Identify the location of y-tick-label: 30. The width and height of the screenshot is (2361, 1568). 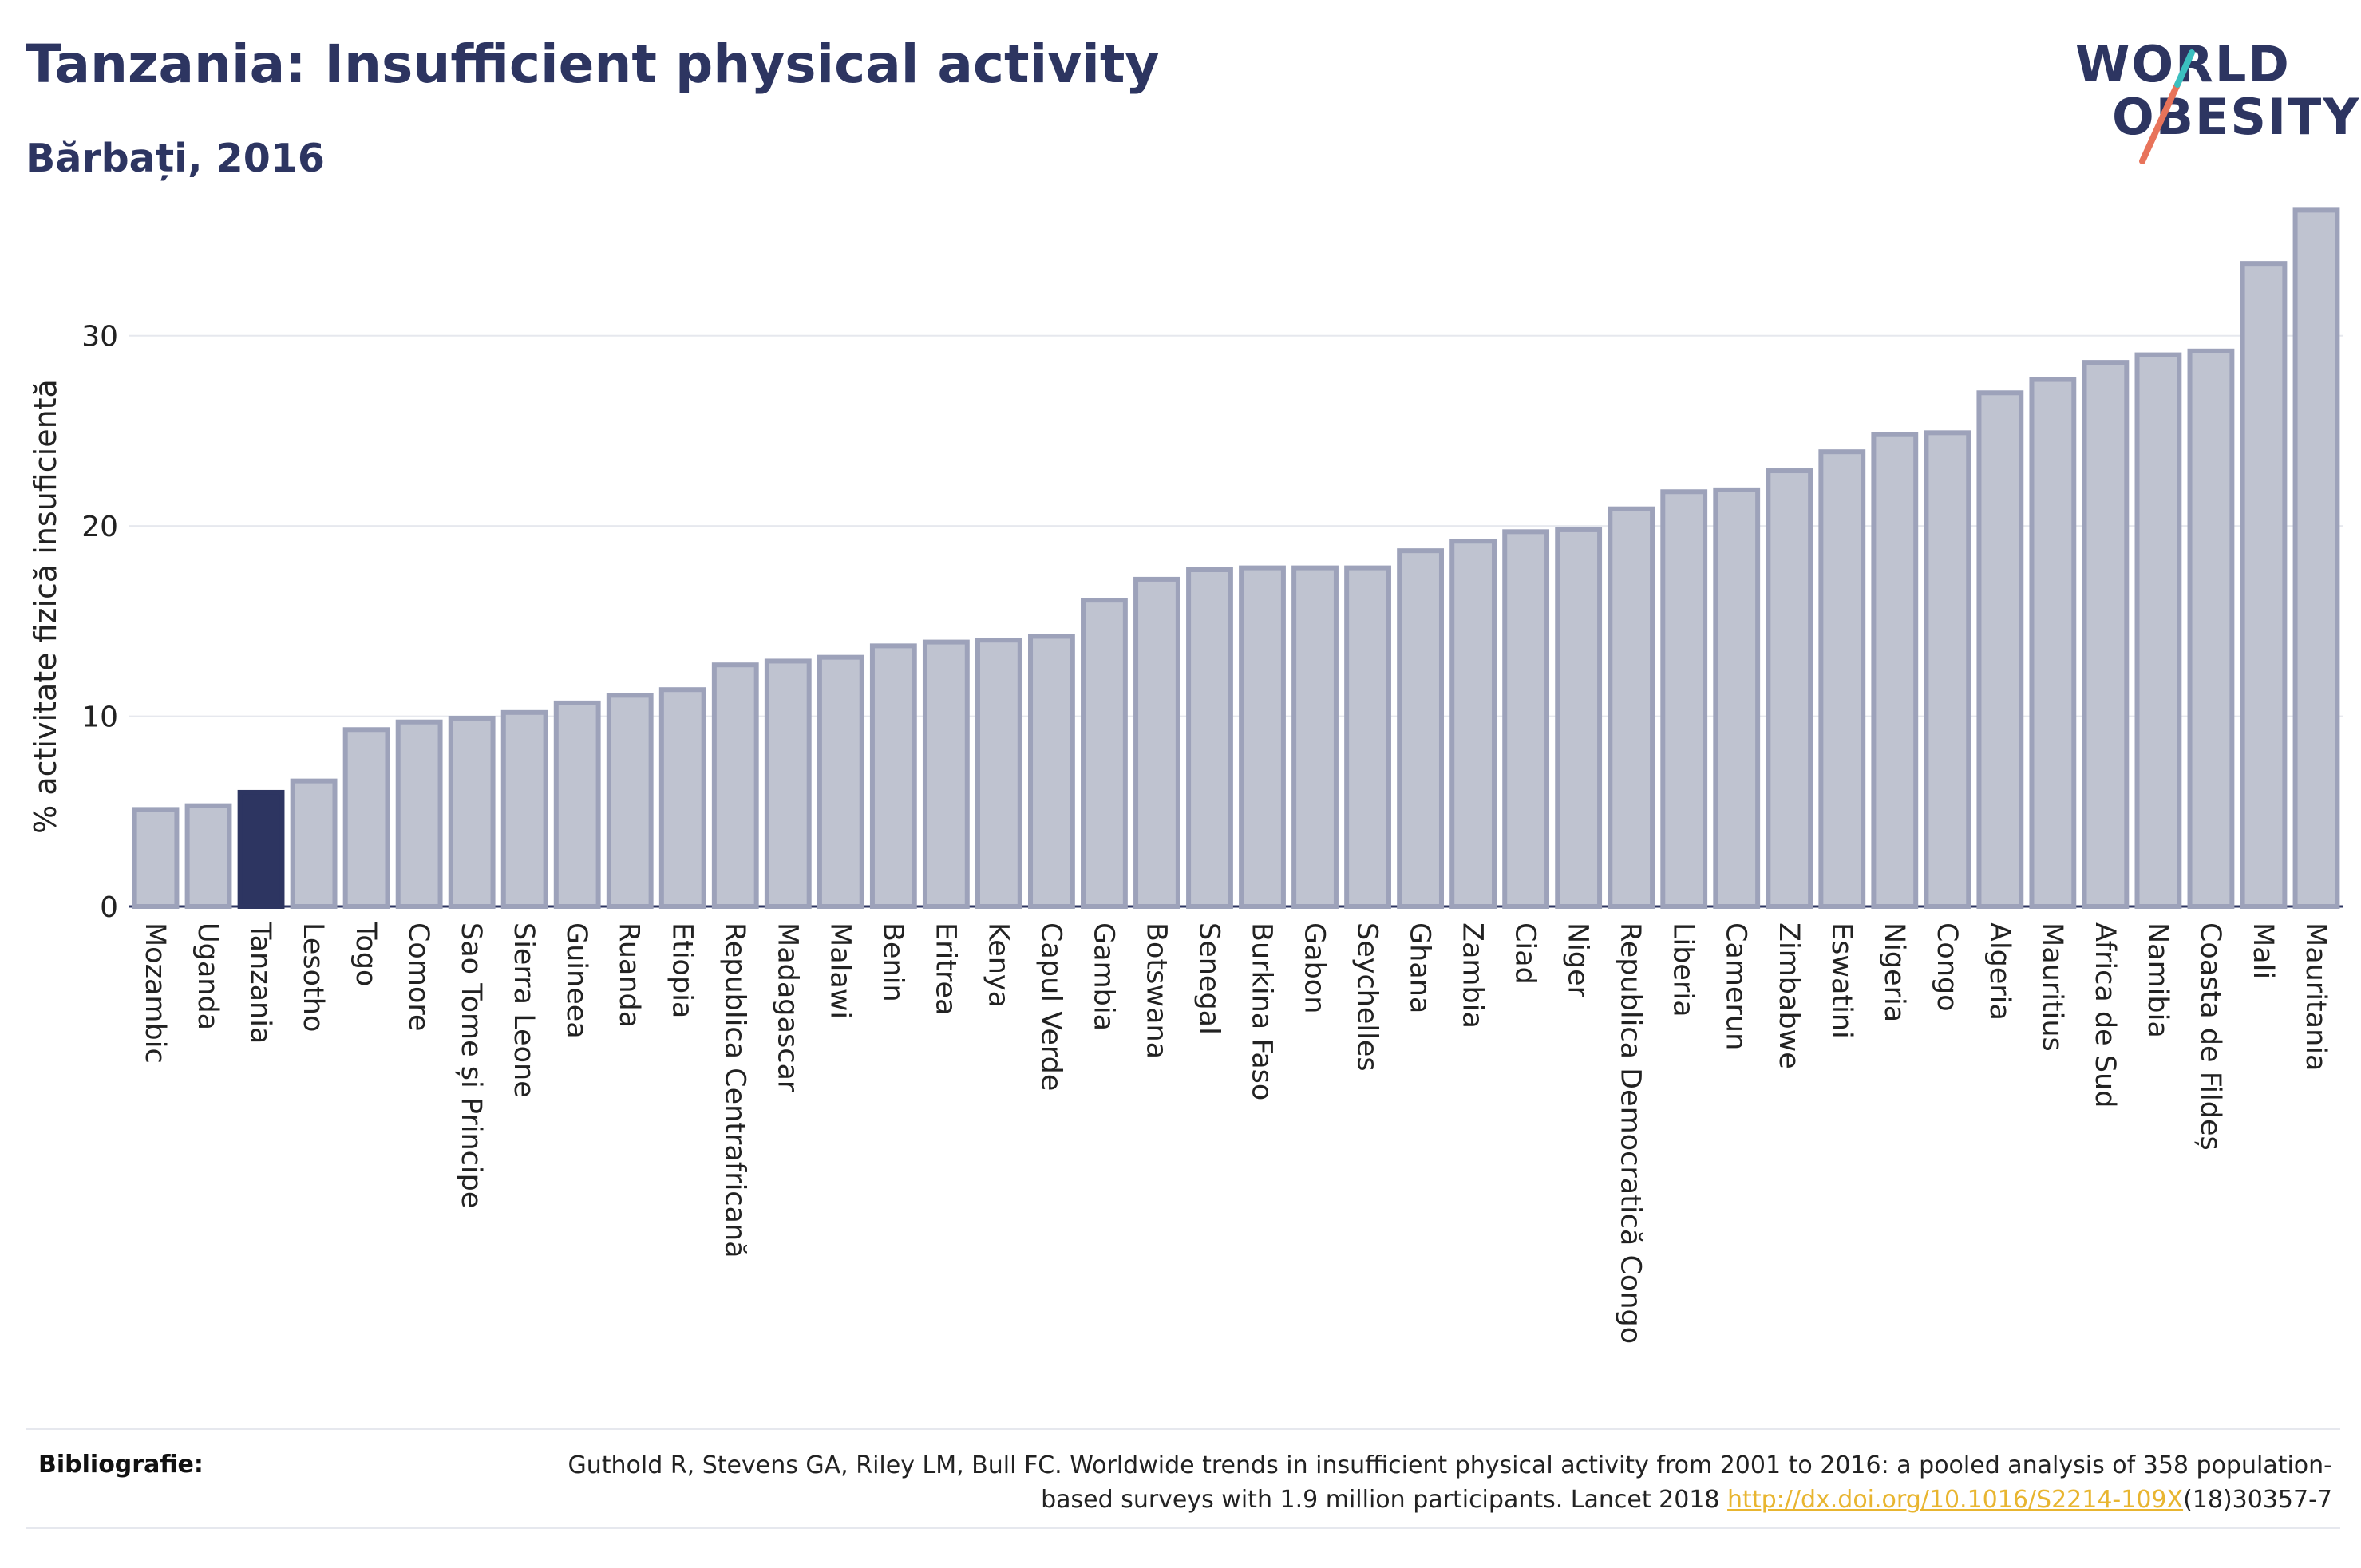
(99, 337).